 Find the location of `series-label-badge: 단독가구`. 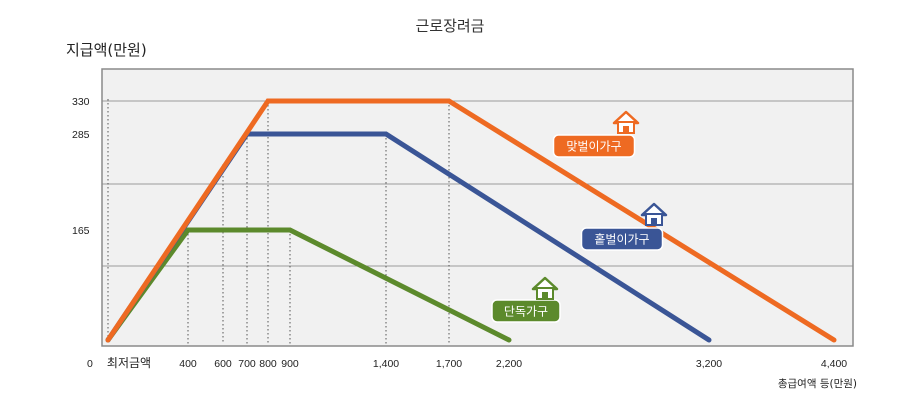

series-label-badge: 단독가구 is located at coordinates (526, 299).